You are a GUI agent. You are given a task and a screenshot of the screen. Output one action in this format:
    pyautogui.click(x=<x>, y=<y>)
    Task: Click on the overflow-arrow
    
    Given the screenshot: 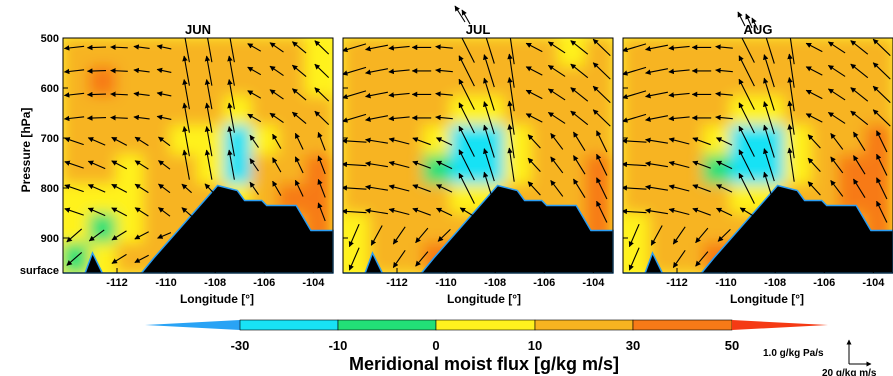 What is the action you would take?
    pyautogui.click(x=755, y=24)
    